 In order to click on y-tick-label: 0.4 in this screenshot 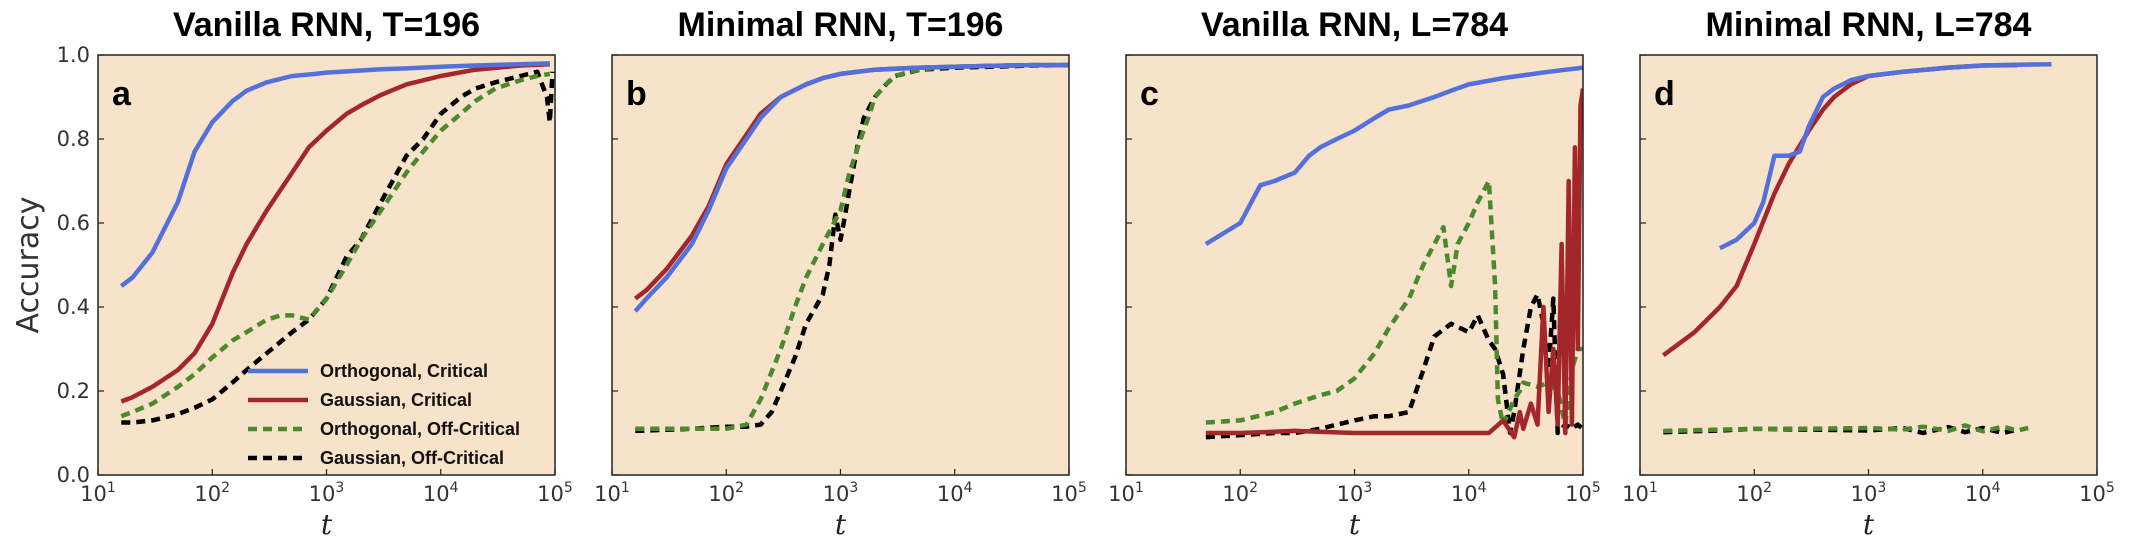, I will do `click(73, 307)`.